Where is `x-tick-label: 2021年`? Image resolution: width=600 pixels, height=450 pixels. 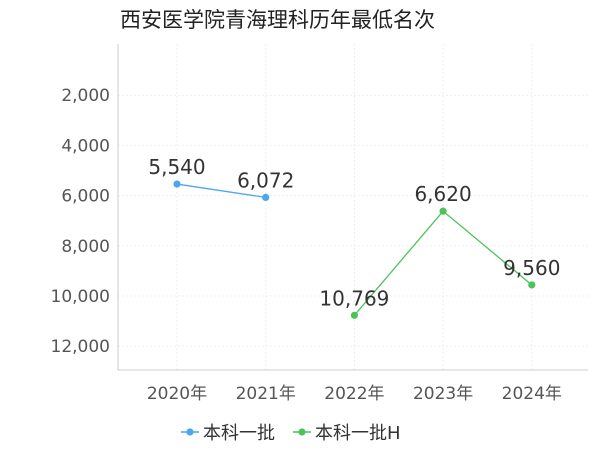
x-tick-label: 2021年 is located at coordinates (266, 394).